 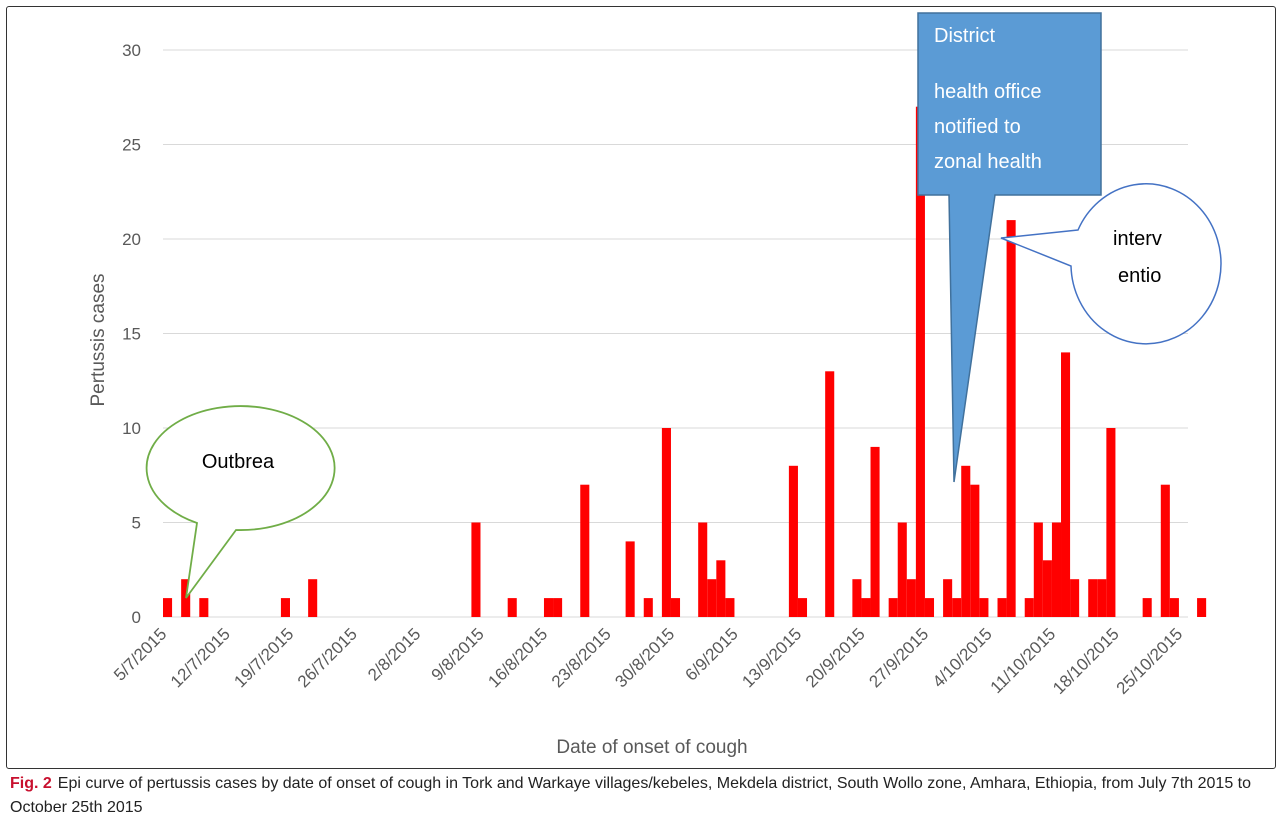 What do you see at coordinates (1150, 661) in the screenshot?
I see `x-tick-label: 25/10/2015` at bounding box center [1150, 661].